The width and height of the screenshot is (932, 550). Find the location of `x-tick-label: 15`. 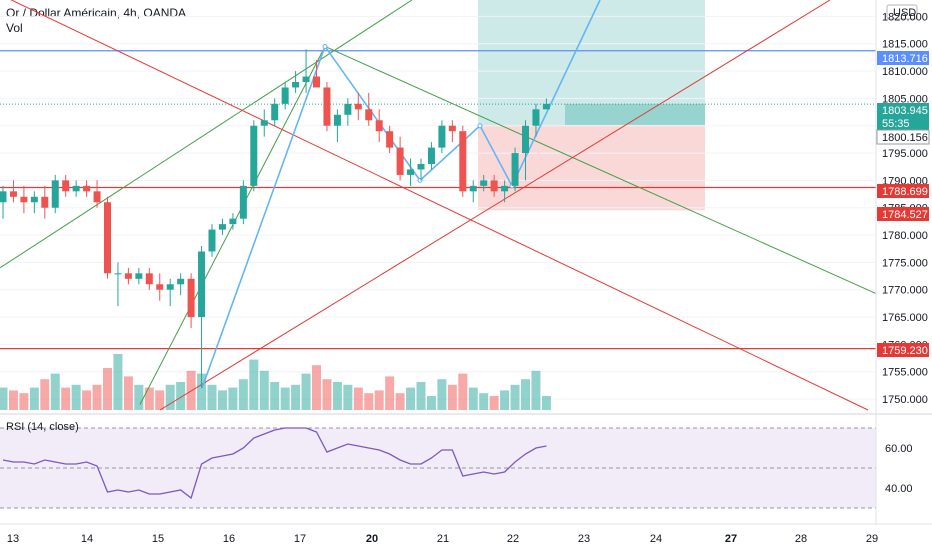

x-tick-label: 15 is located at coordinates (158, 539).